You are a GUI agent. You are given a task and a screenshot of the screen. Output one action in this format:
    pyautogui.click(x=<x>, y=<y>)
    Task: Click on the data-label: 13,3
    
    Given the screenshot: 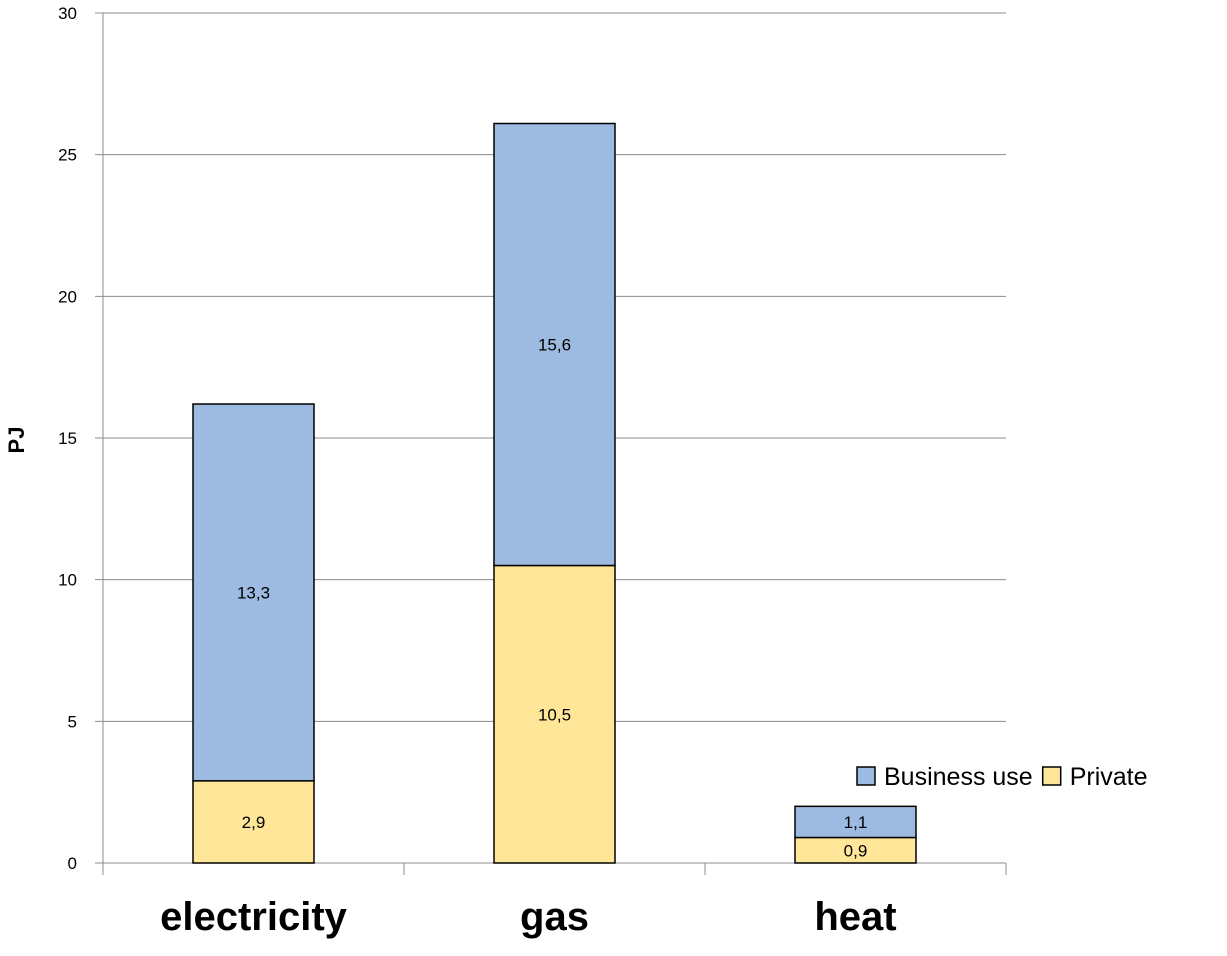 What is the action you would take?
    pyautogui.click(x=253, y=592)
    